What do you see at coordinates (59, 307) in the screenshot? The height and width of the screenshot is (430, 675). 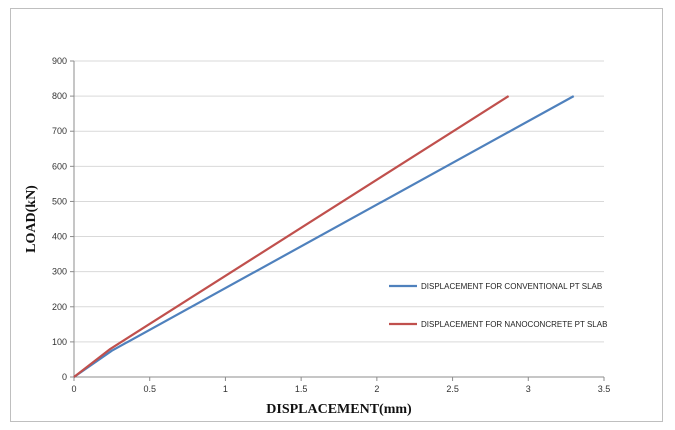 I see `y-tick-label: 200` at bounding box center [59, 307].